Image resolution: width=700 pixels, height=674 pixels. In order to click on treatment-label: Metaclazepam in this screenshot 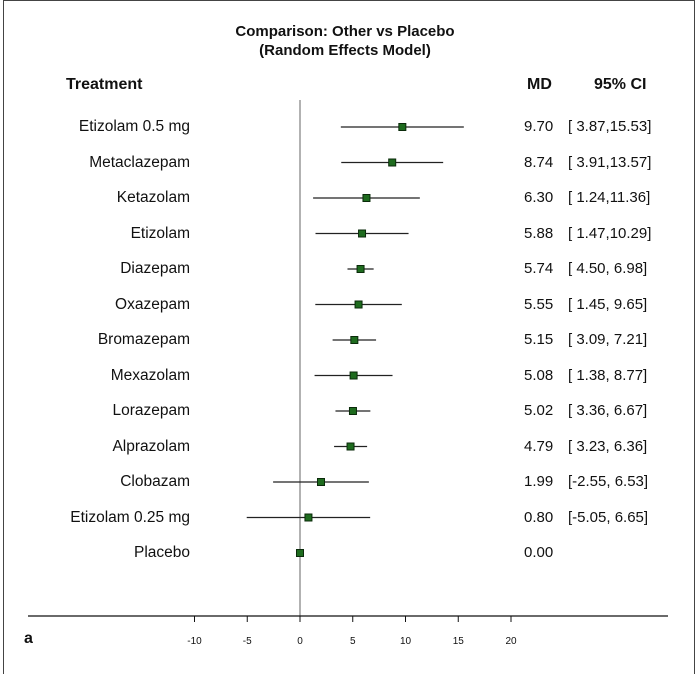, I will do `click(139, 162)`.